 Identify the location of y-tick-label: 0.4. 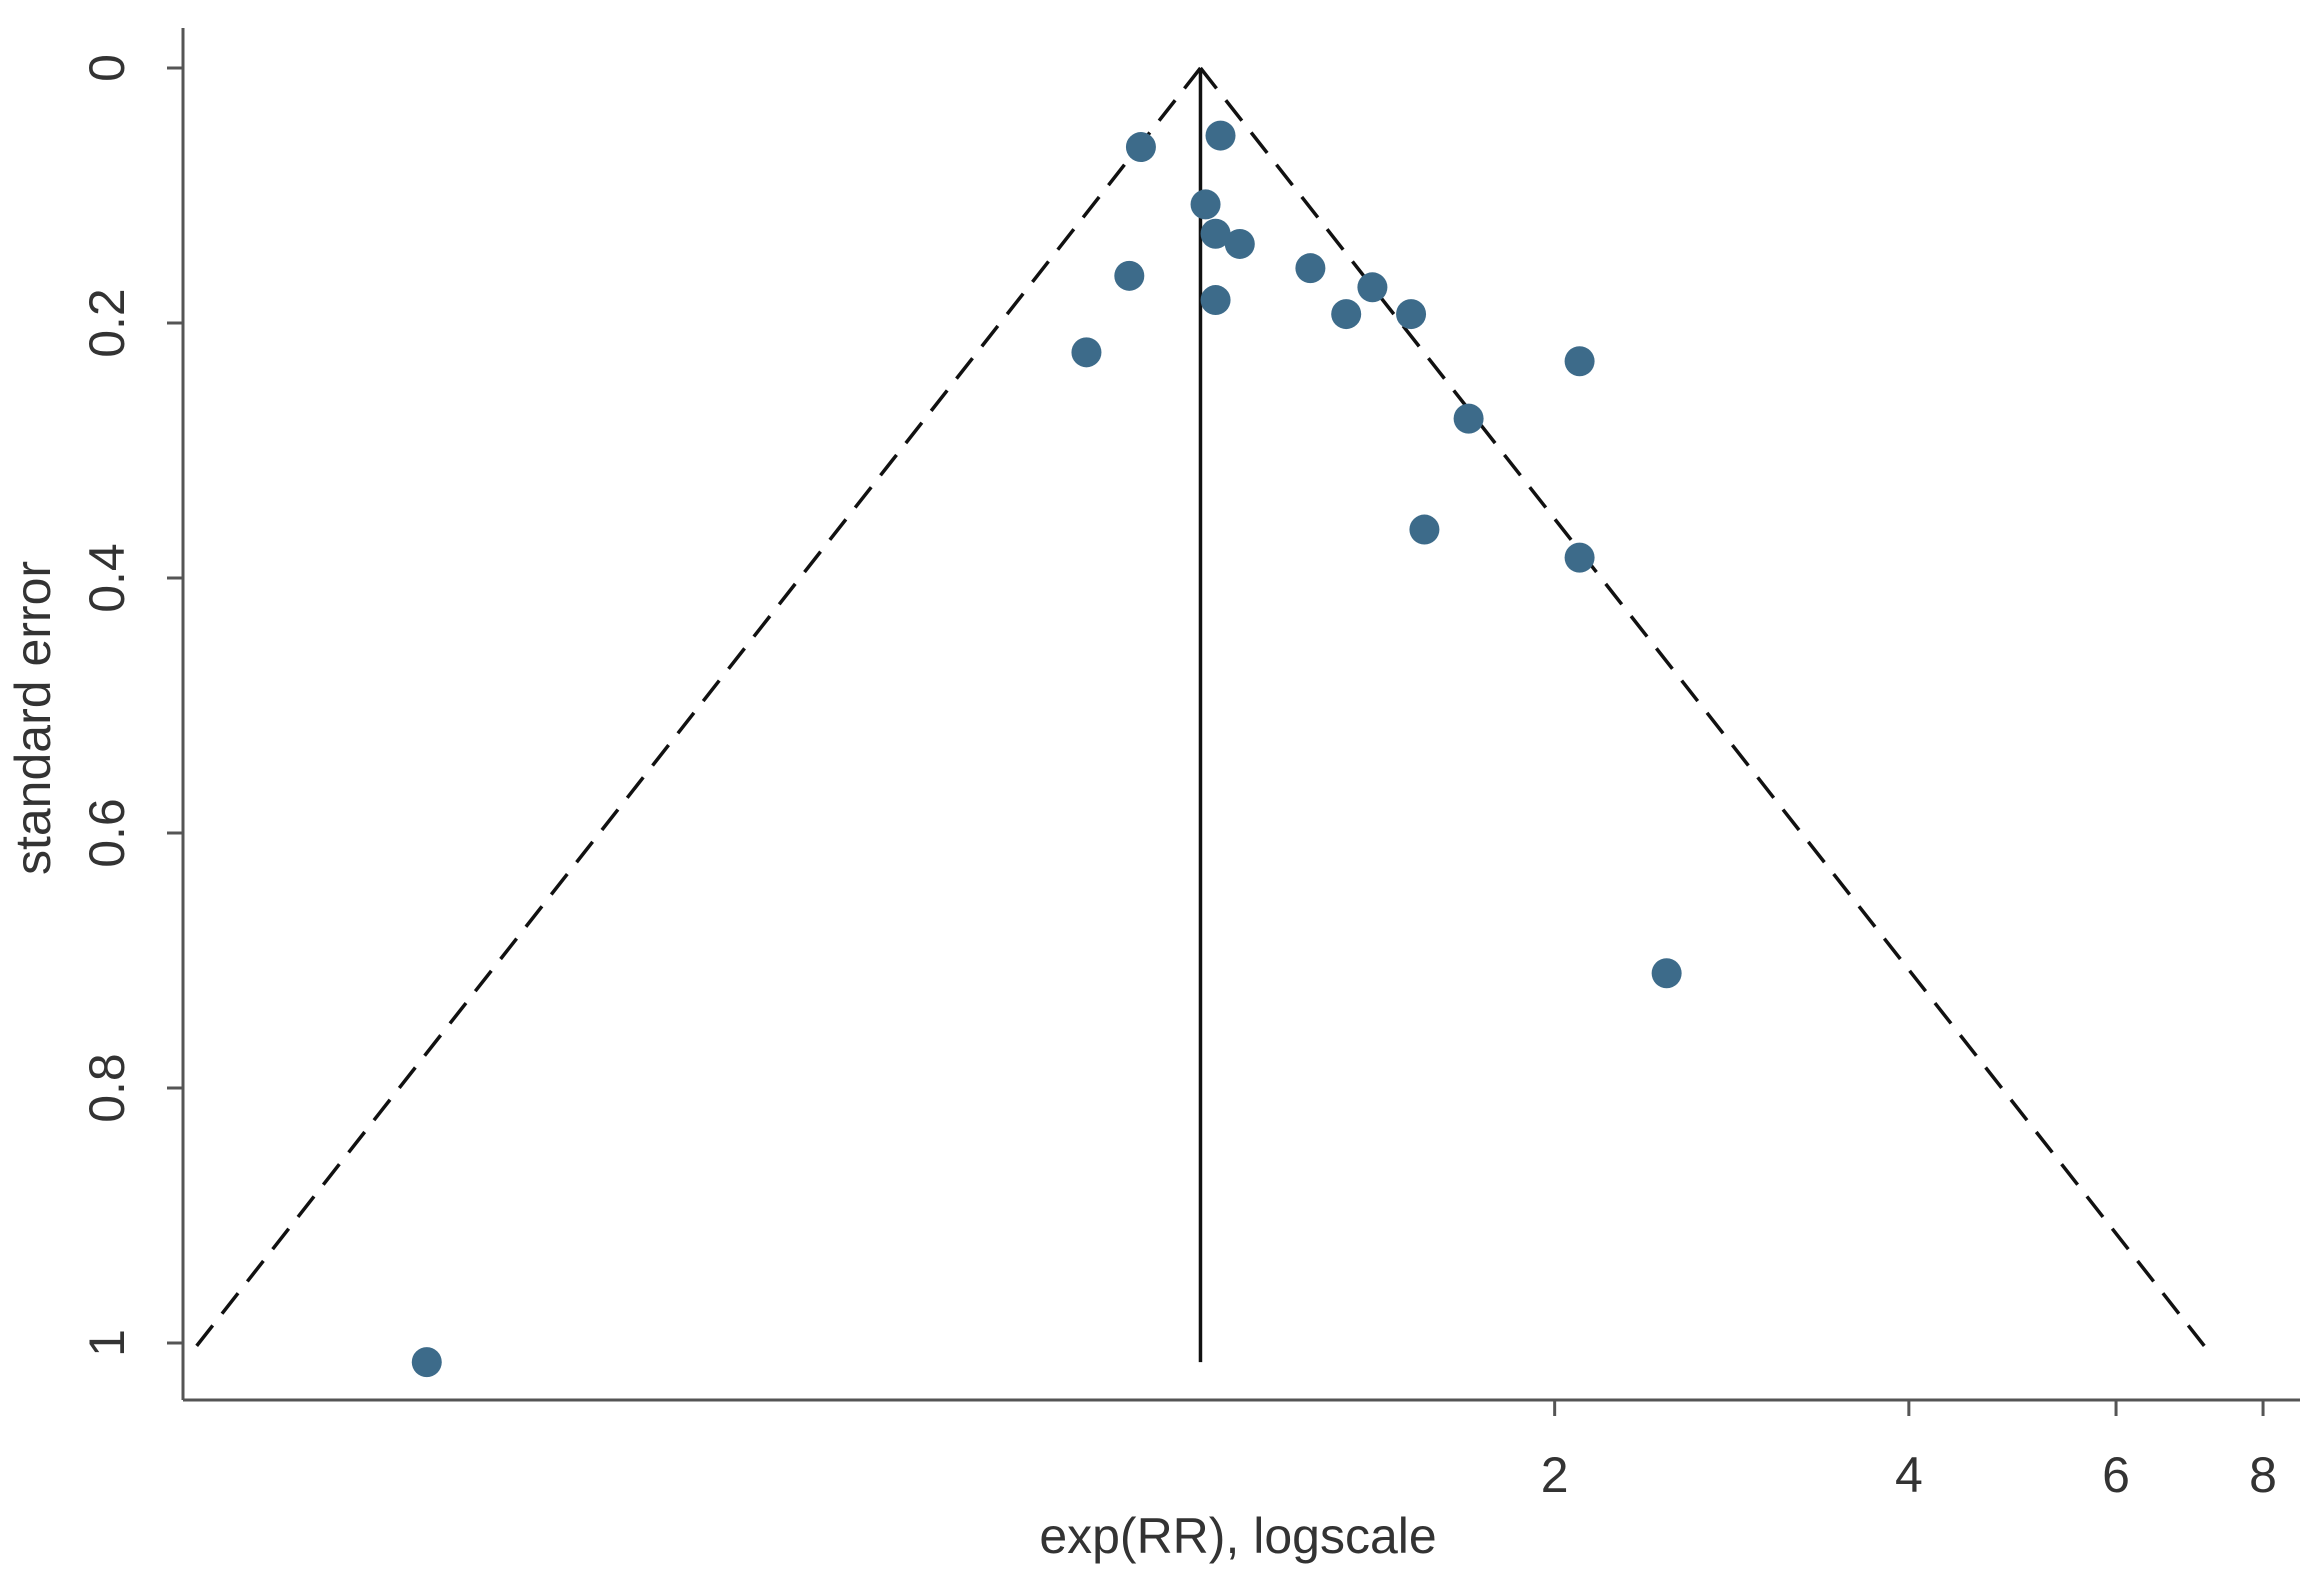
(107, 578).